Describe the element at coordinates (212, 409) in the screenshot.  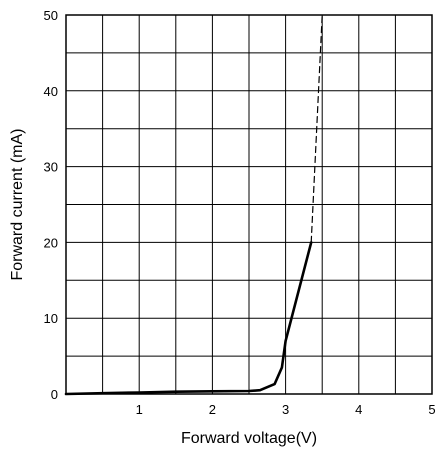
I see `x-tick-label: 2` at that location.